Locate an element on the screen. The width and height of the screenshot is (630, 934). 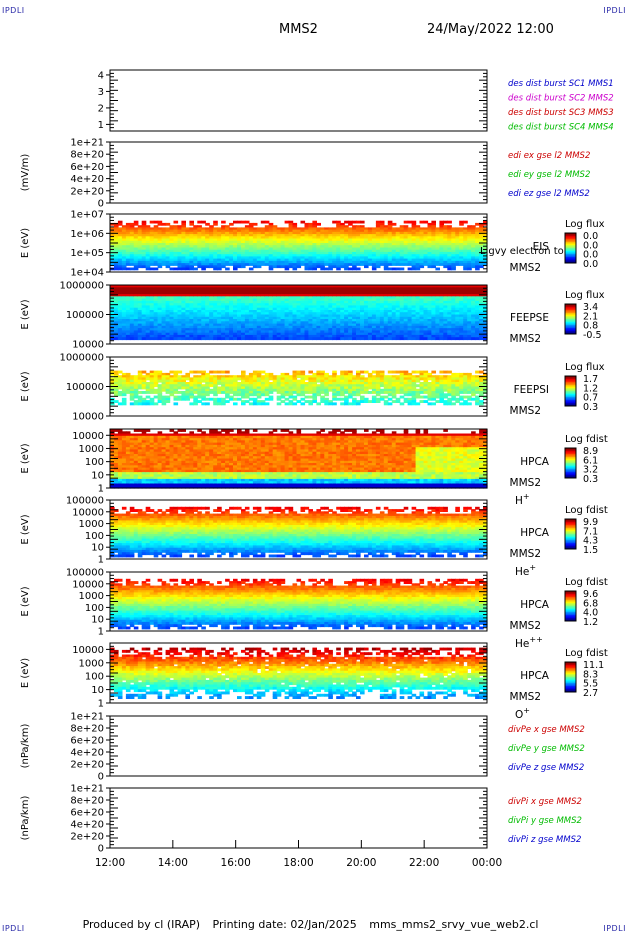
hpca_o-ytick-label: 10 is located at coordinates (97, 690).